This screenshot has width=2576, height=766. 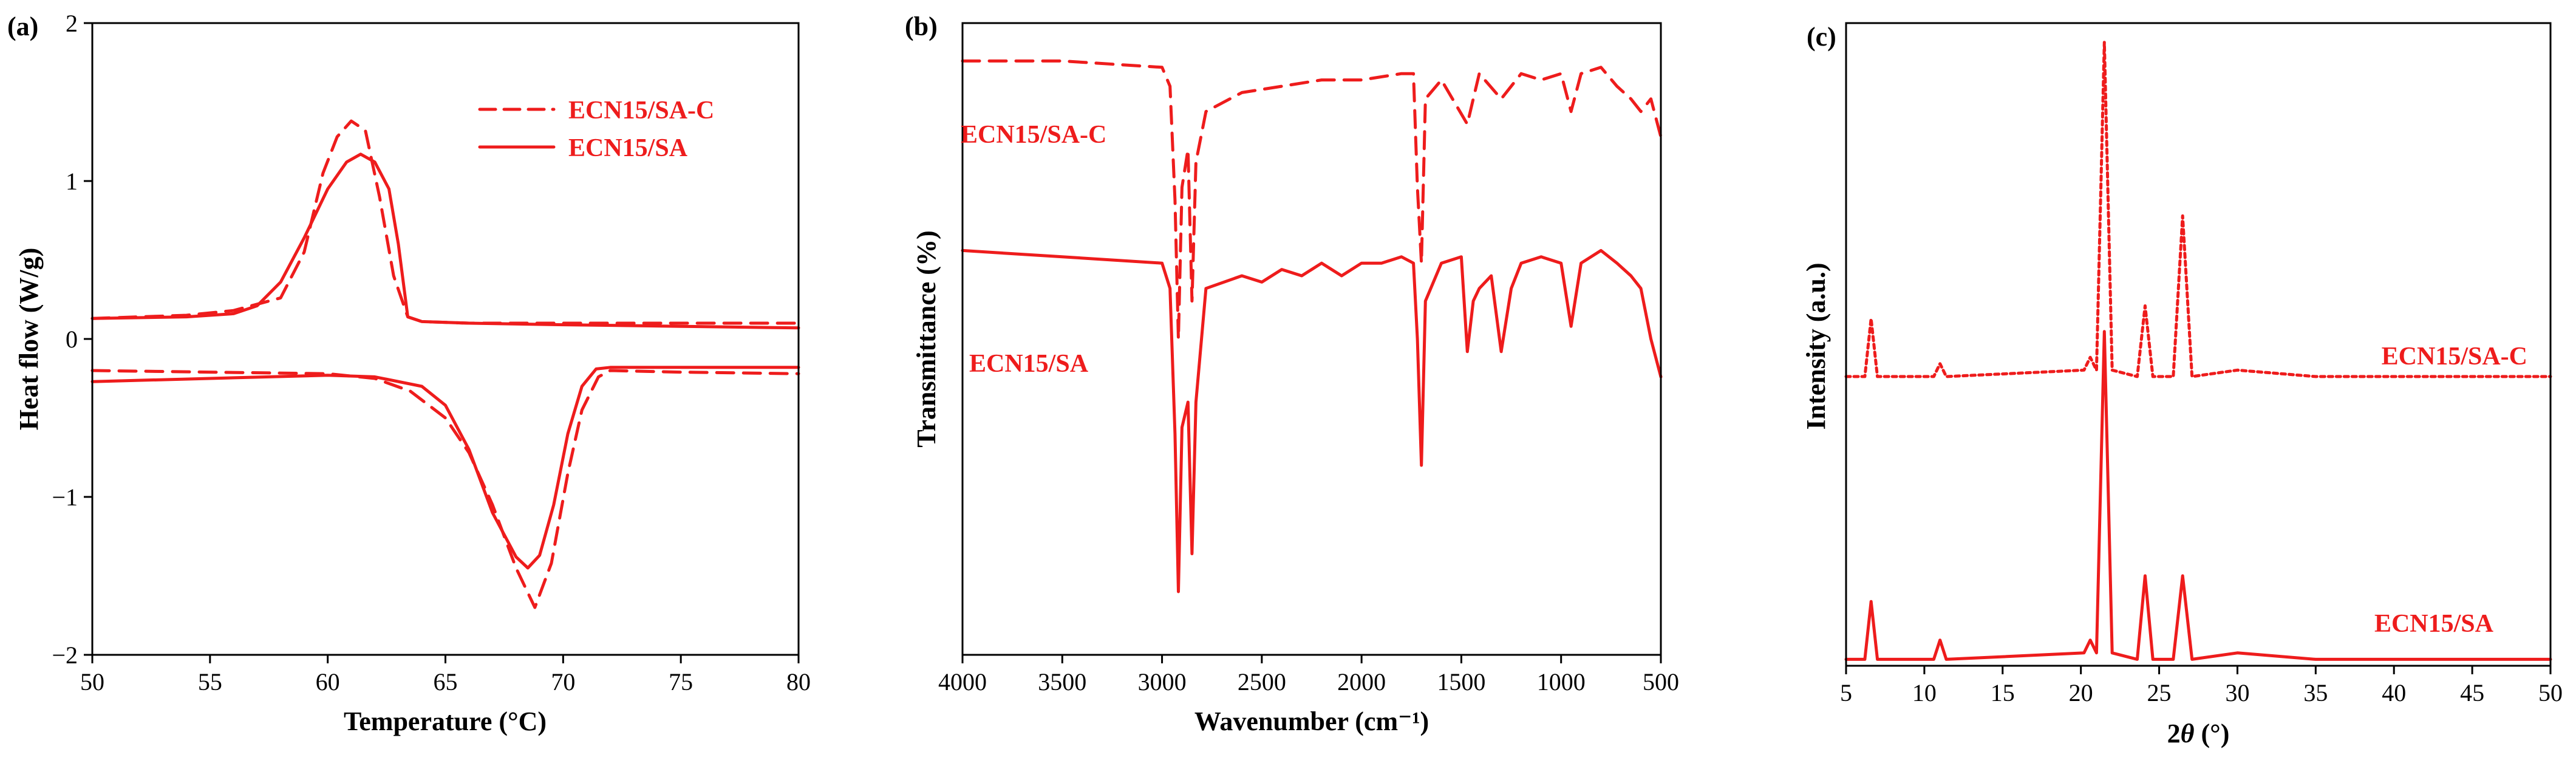 I want to click on panel-b-label-ecn15-sa-c: ECN15/SA-C, so click(x=1034, y=135).